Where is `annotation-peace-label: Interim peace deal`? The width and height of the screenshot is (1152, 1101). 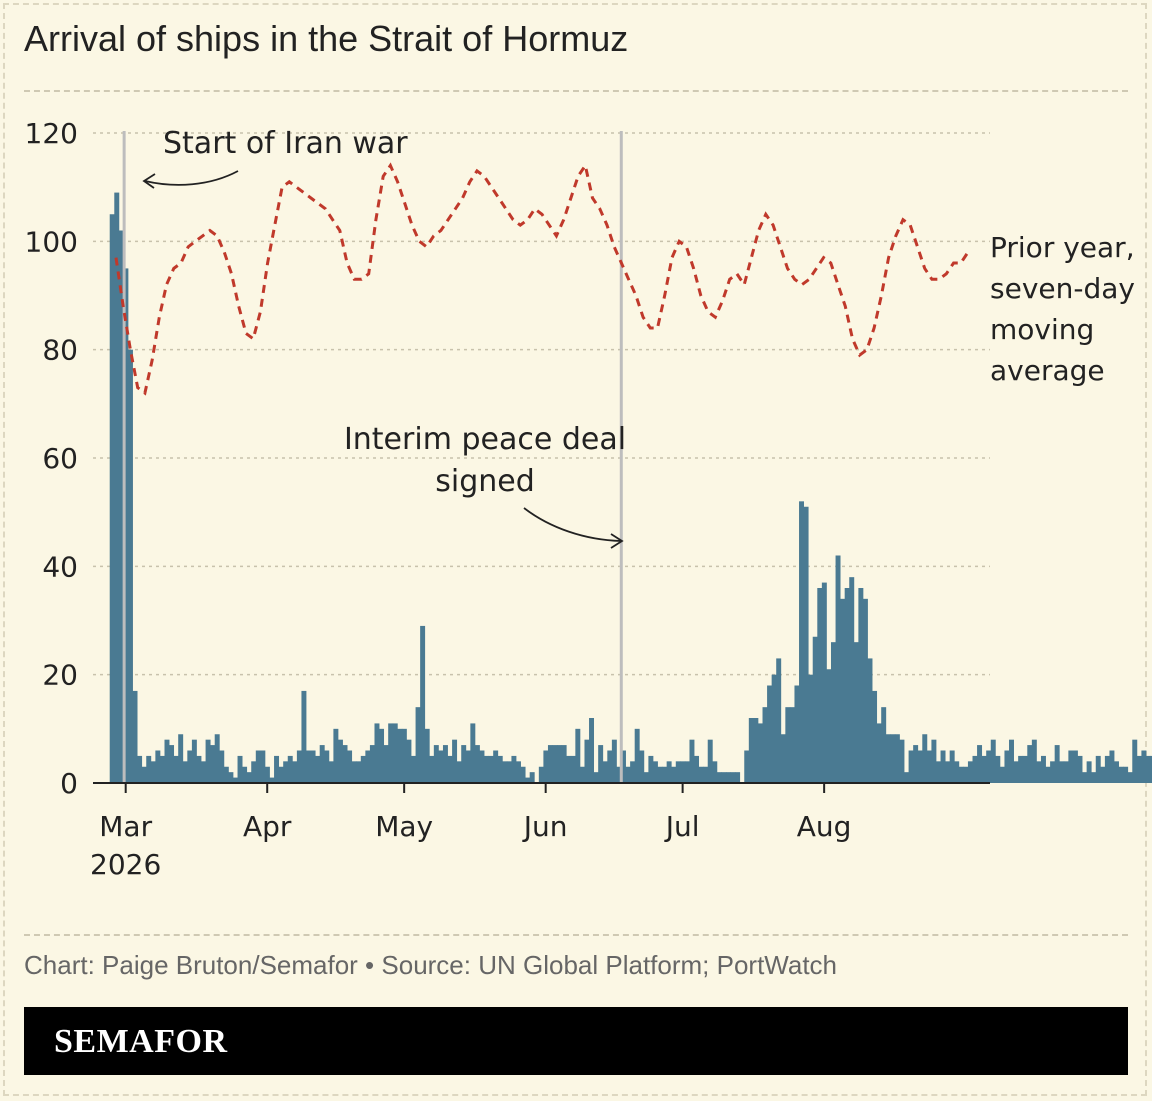 annotation-peace-label: Interim peace deal is located at coordinates (485, 439).